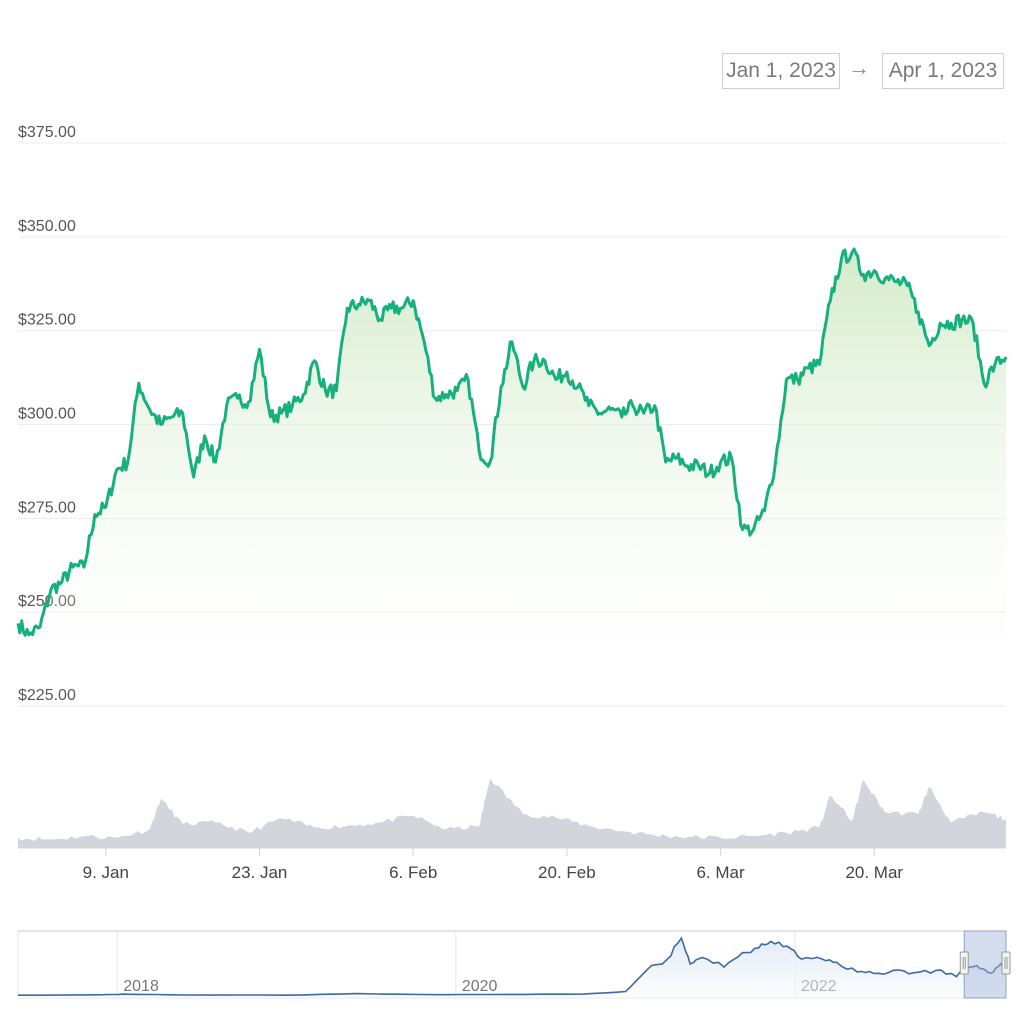 The image size is (1024, 1024). What do you see at coordinates (141, 986) in the screenshot?
I see `navigator-tick-label: 2018` at bounding box center [141, 986].